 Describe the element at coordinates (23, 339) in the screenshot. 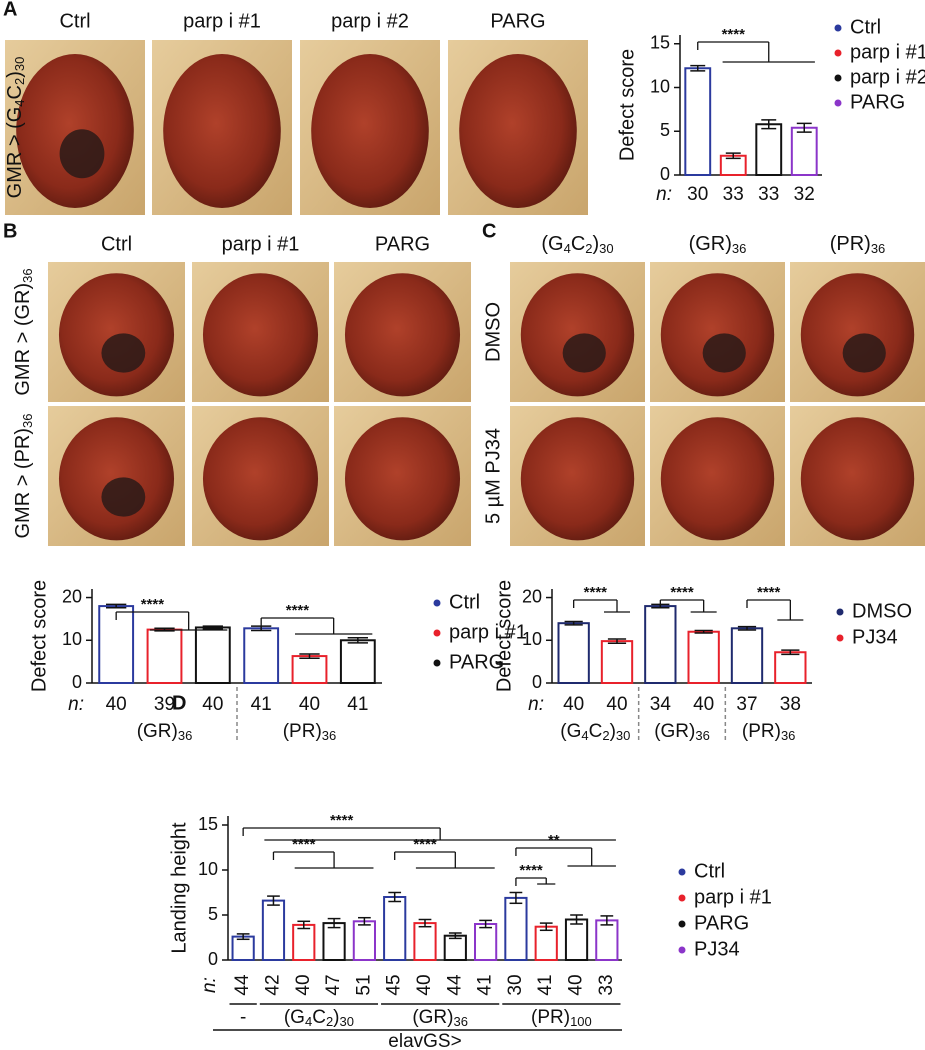

I see `text-part: GMR > (GR)` at that location.